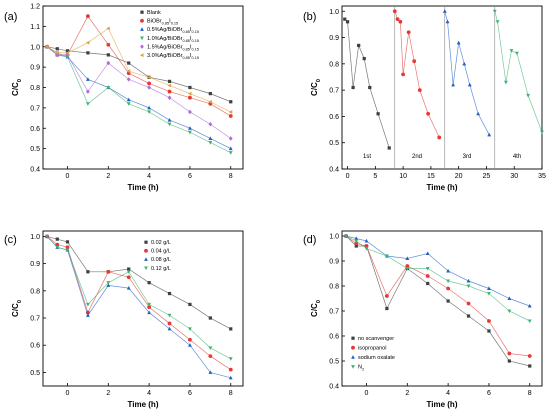 This screenshot has width=550, height=420. Describe the element at coordinates (161, 260) in the screenshot. I see `legend-label: 0.08 g/L` at that location.